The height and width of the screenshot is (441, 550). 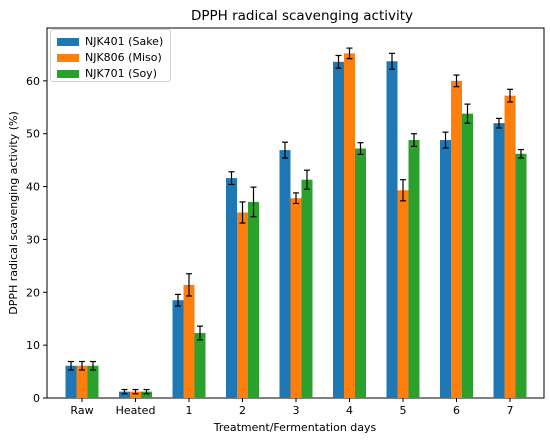 What do you see at coordinates (68, 41) in the screenshot?
I see `legend-swatch-sake` at bounding box center [68, 41].